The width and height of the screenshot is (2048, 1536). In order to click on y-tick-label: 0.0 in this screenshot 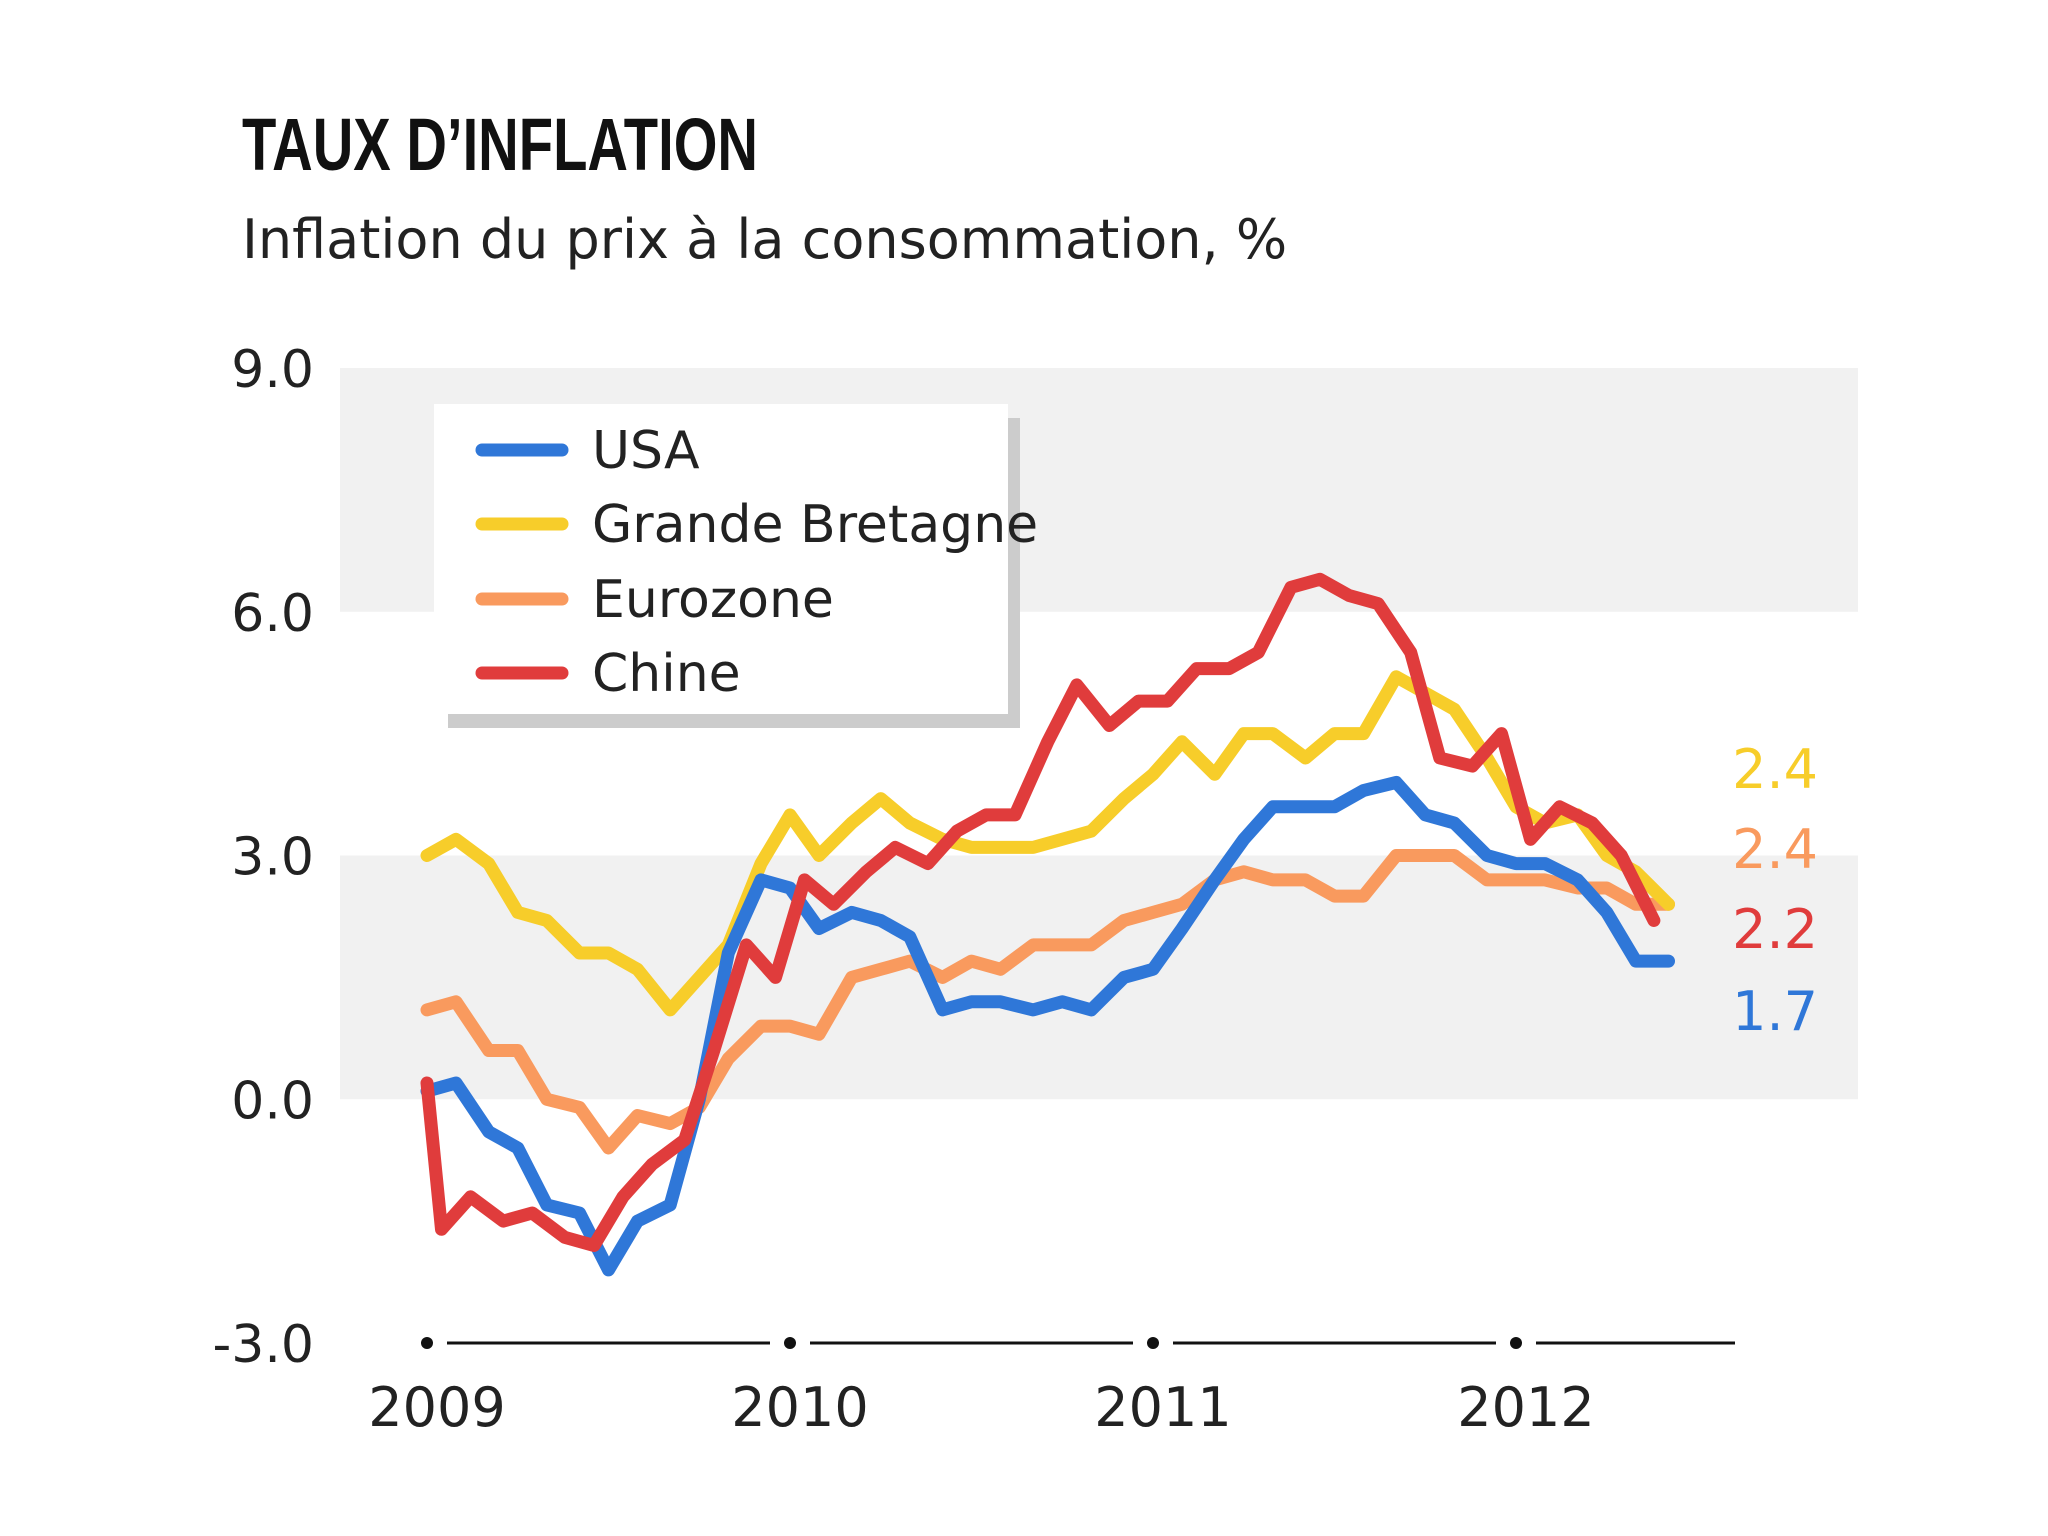, I will do `click(272, 1101)`.